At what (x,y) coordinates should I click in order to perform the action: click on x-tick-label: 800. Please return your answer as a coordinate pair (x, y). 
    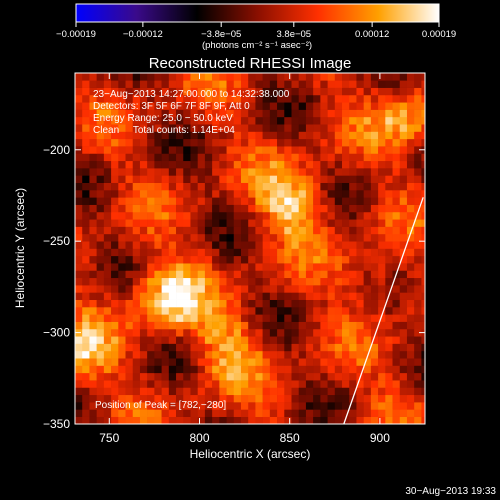
    Looking at the image, I should click on (199, 438).